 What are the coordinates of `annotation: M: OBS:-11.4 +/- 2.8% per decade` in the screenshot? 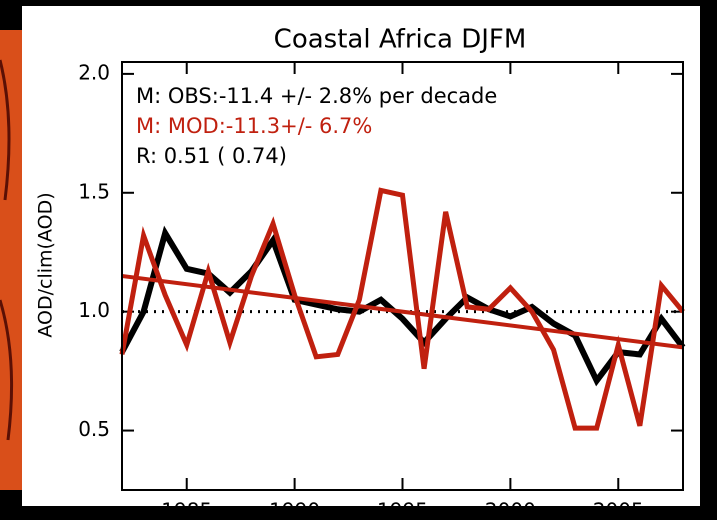 It's located at (316, 96).